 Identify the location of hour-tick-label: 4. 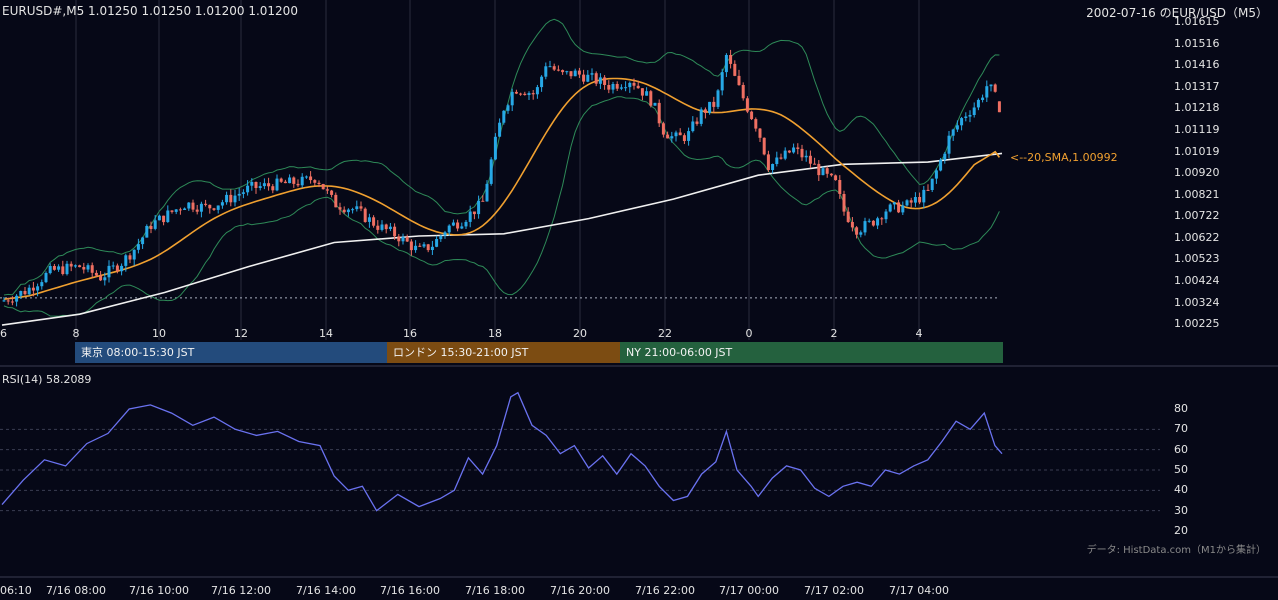
(919, 333).